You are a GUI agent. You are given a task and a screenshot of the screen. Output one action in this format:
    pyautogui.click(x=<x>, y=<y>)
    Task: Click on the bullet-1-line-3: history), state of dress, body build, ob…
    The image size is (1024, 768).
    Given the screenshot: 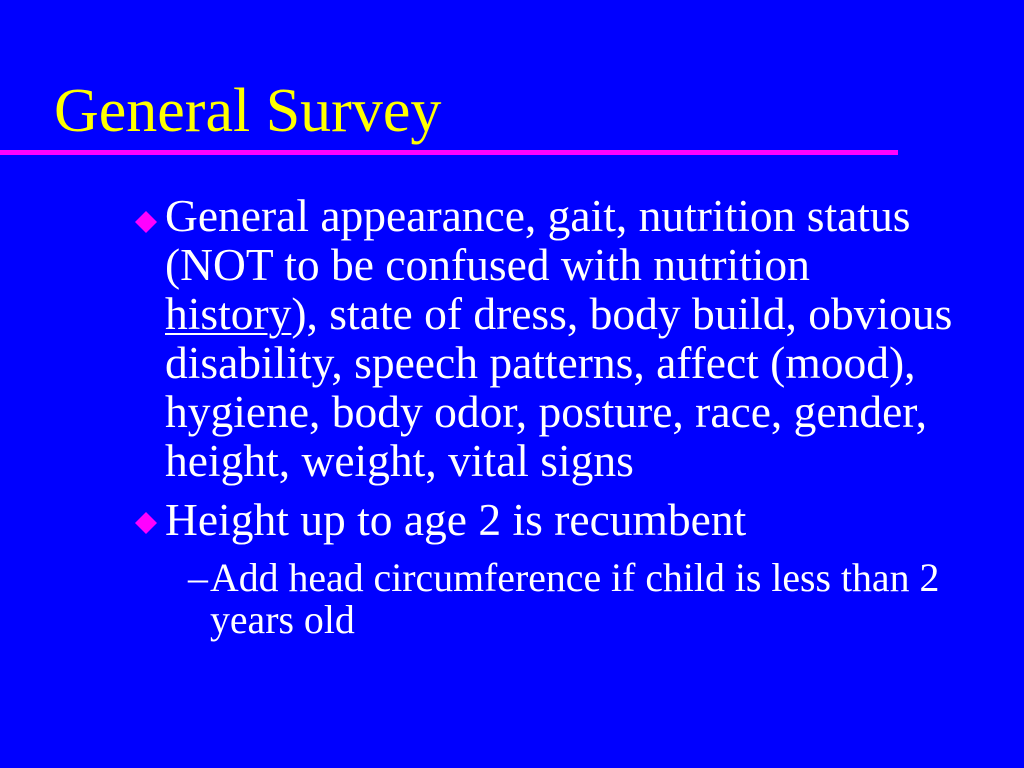 What is the action you would take?
    pyautogui.click(x=558, y=313)
    